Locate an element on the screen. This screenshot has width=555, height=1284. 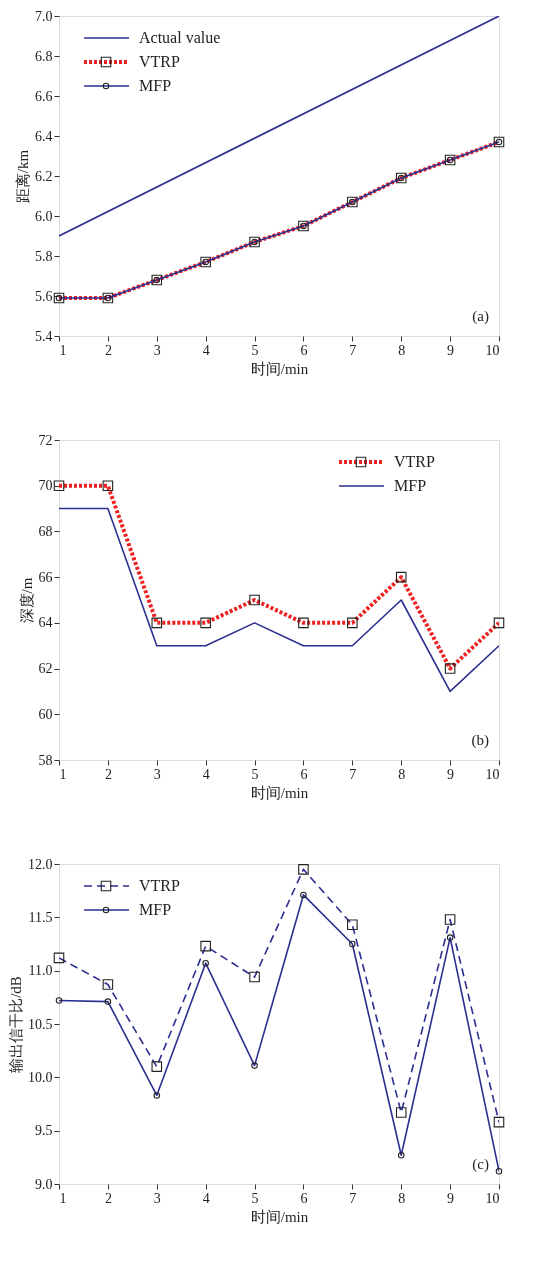
y-tick-label: 10.5 is located at coordinates (40, 1024).